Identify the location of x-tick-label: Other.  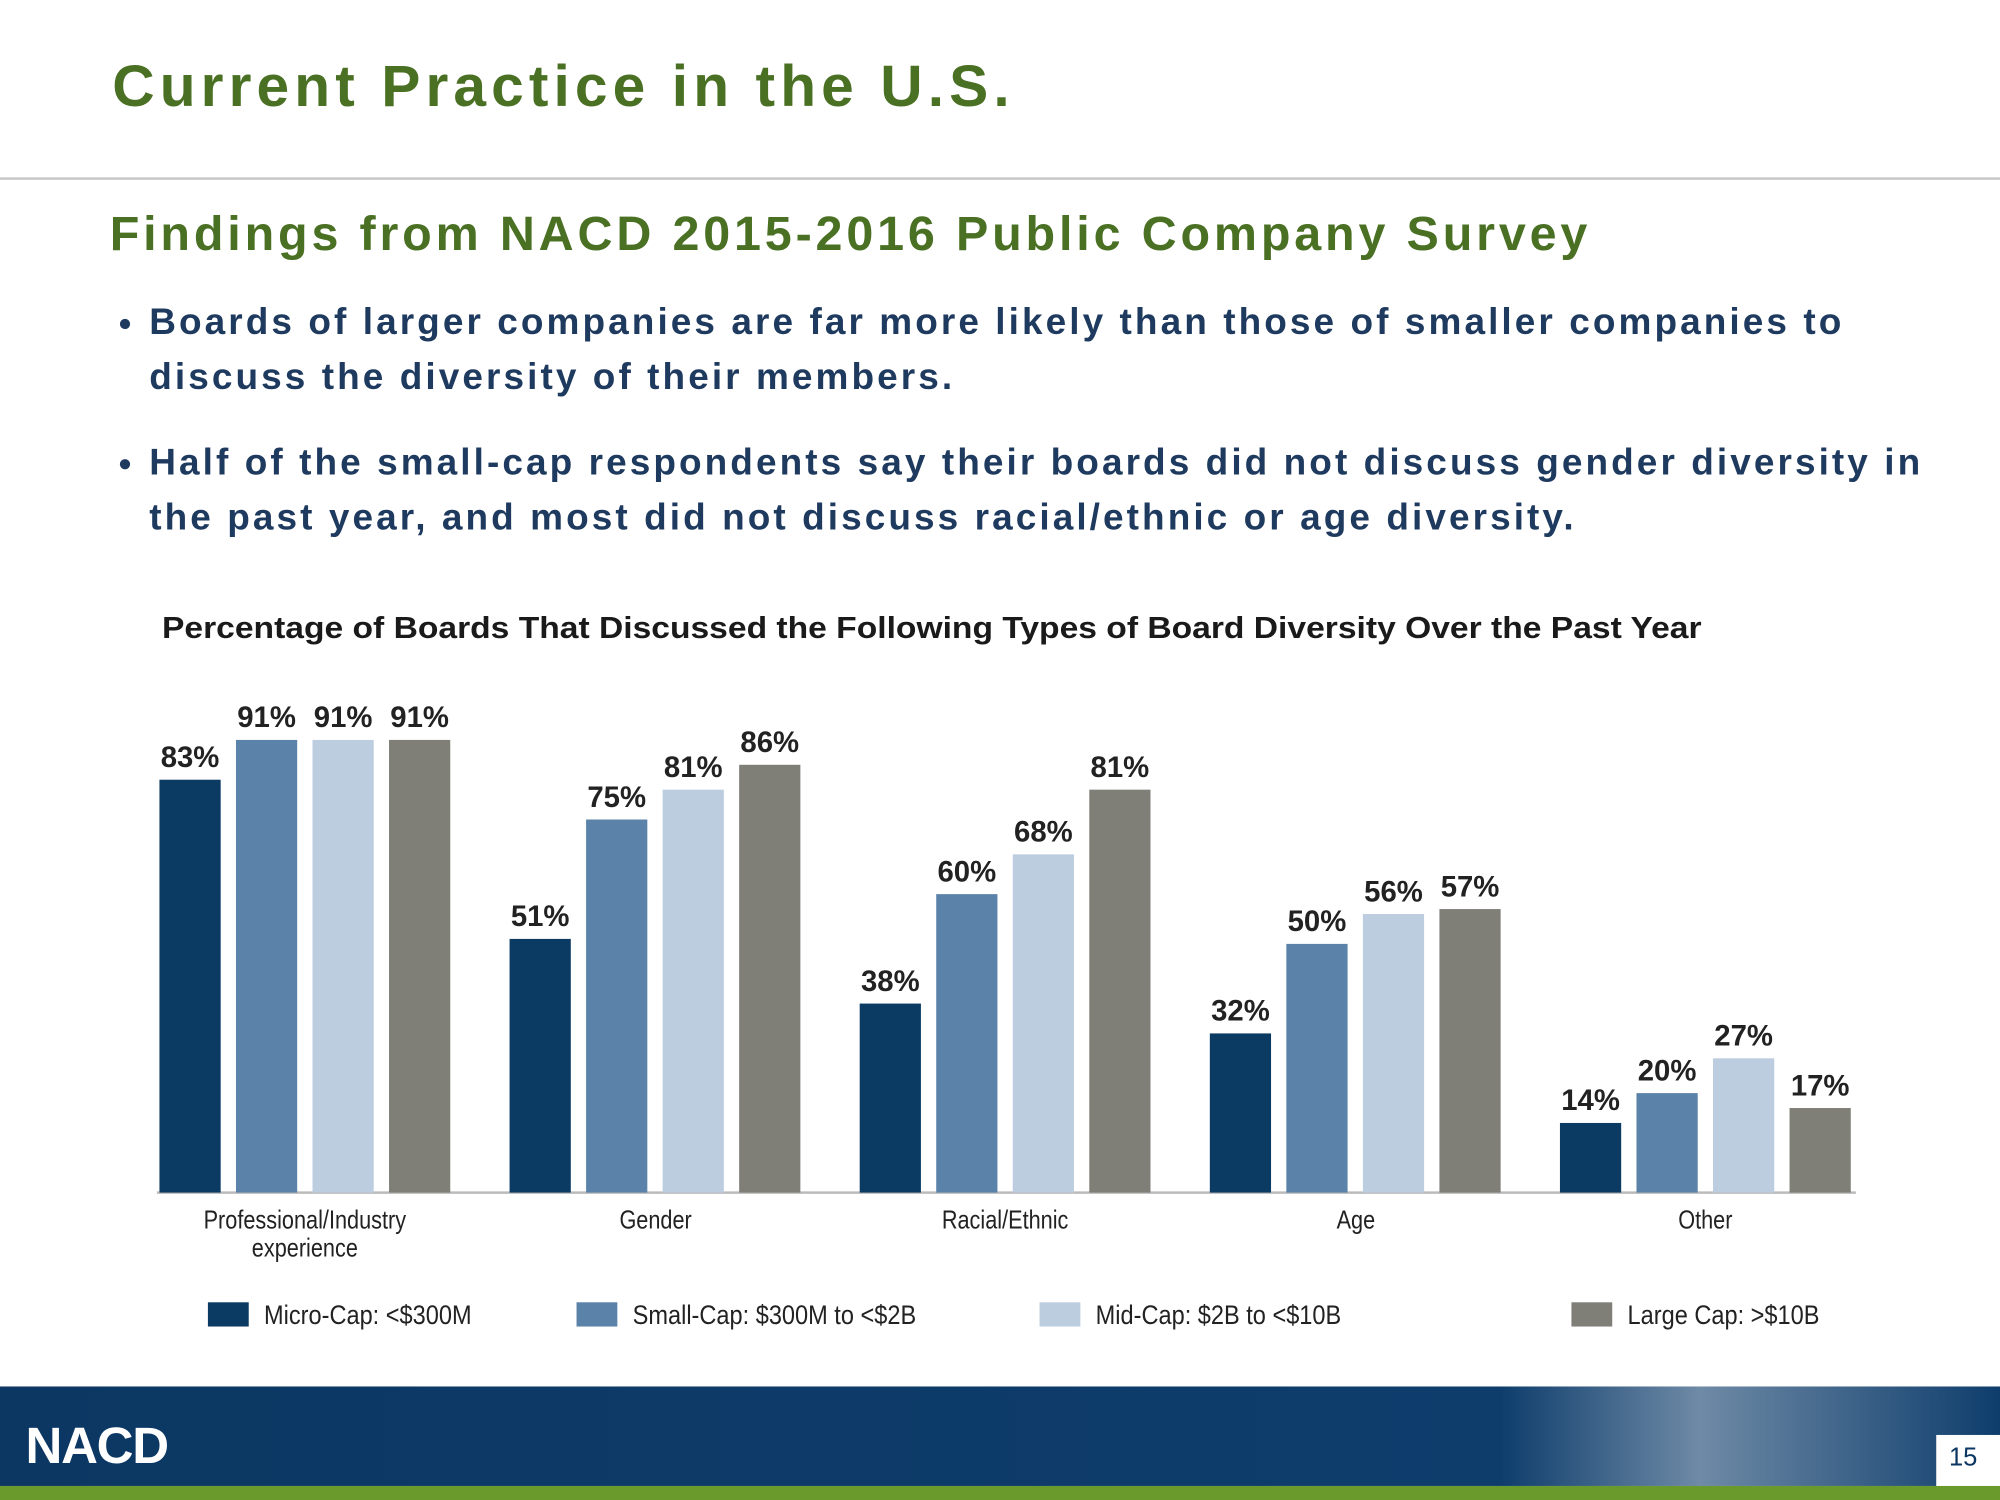
(1705, 1220).